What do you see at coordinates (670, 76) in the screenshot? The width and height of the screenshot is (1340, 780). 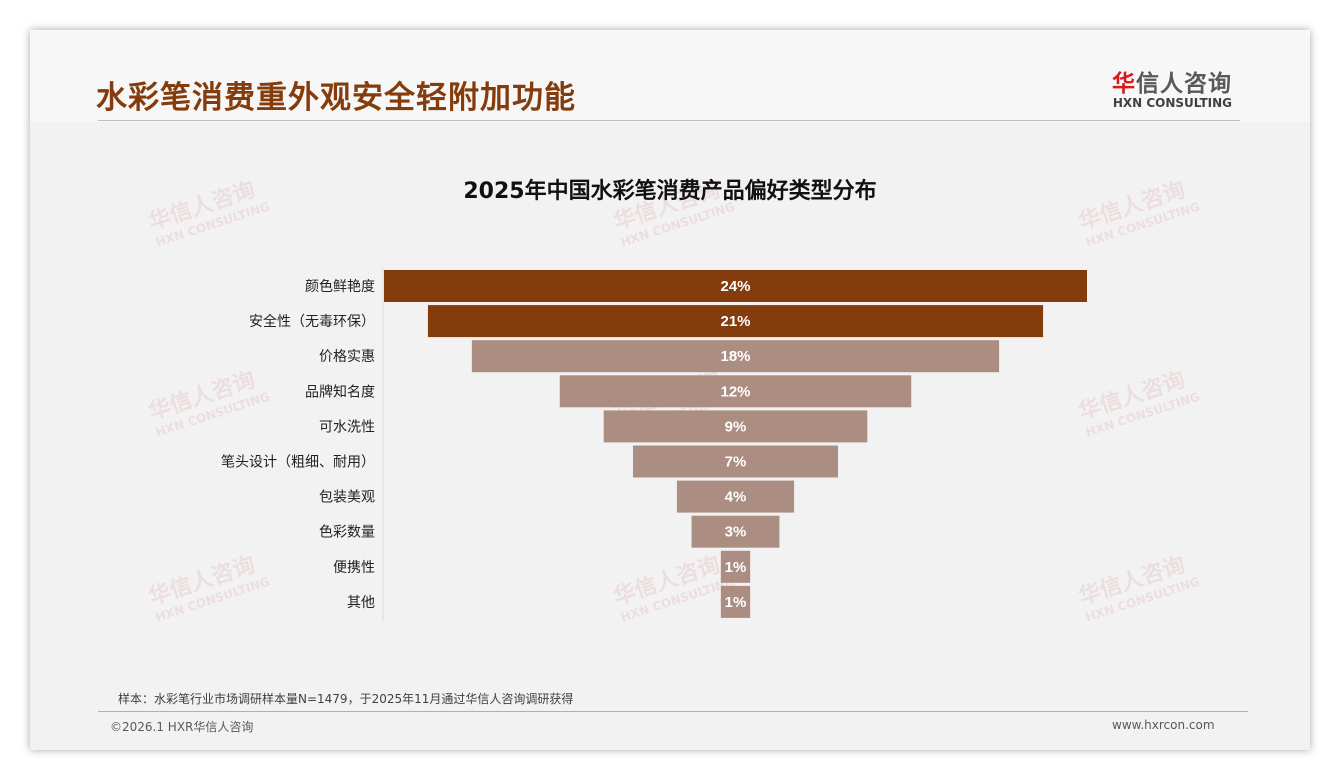 I see `header` at bounding box center [670, 76].